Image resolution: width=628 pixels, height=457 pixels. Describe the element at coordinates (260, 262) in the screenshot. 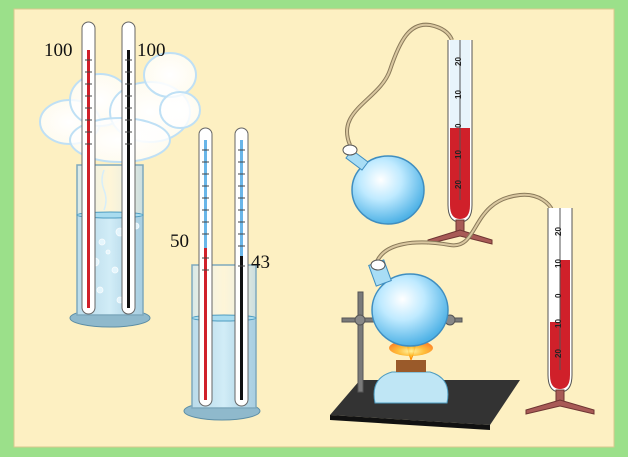

I see `warm-right-temperature-label: 43` at that location.